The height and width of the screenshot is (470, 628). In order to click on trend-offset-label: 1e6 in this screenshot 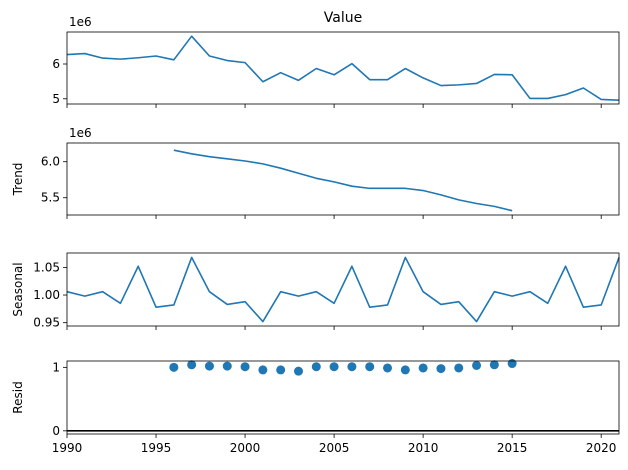, I will do `click(80, 133)`.